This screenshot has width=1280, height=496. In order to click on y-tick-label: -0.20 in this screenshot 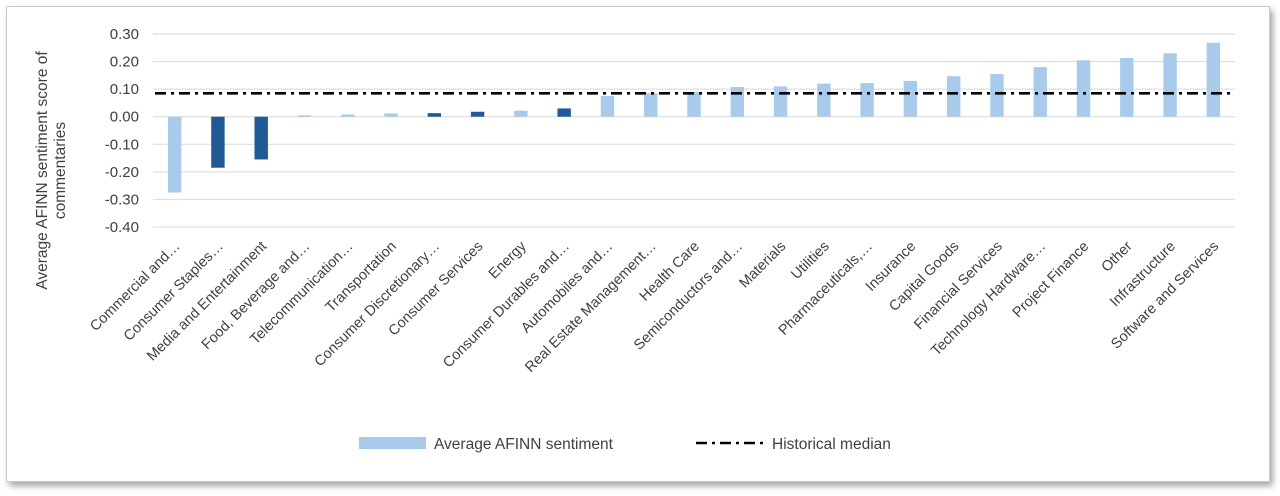, I will do `click(122, 172)`.